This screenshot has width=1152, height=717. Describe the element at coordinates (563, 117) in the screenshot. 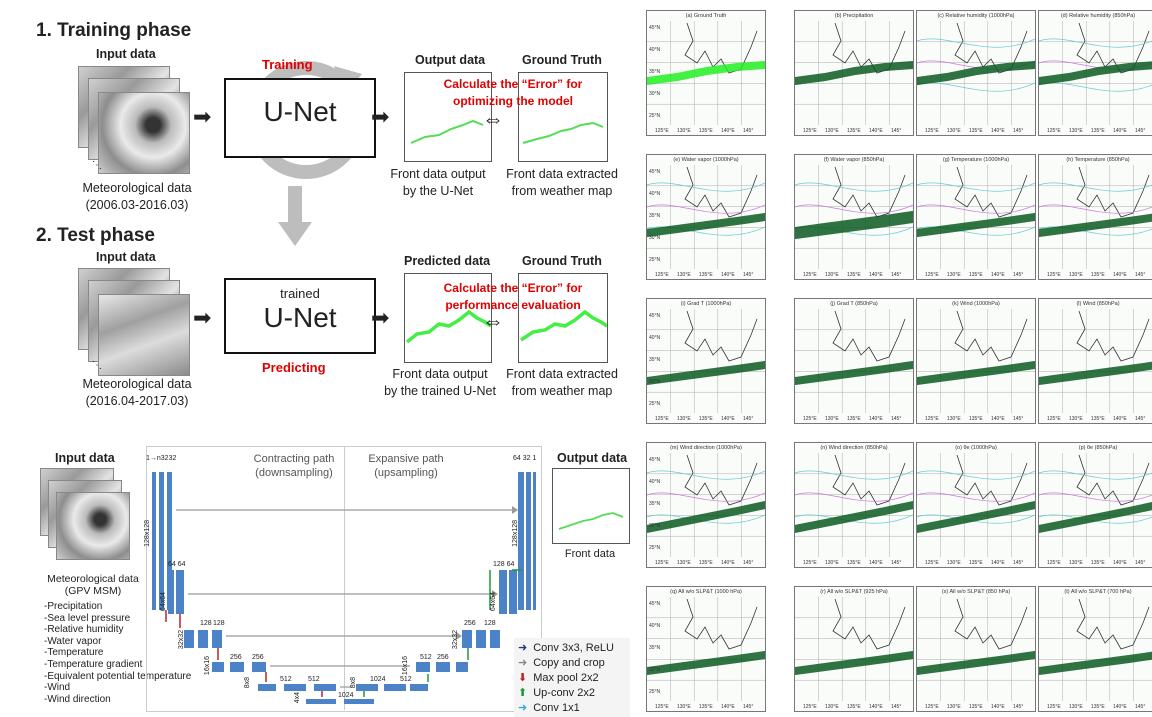

I see `training-truth-plot` at that location.